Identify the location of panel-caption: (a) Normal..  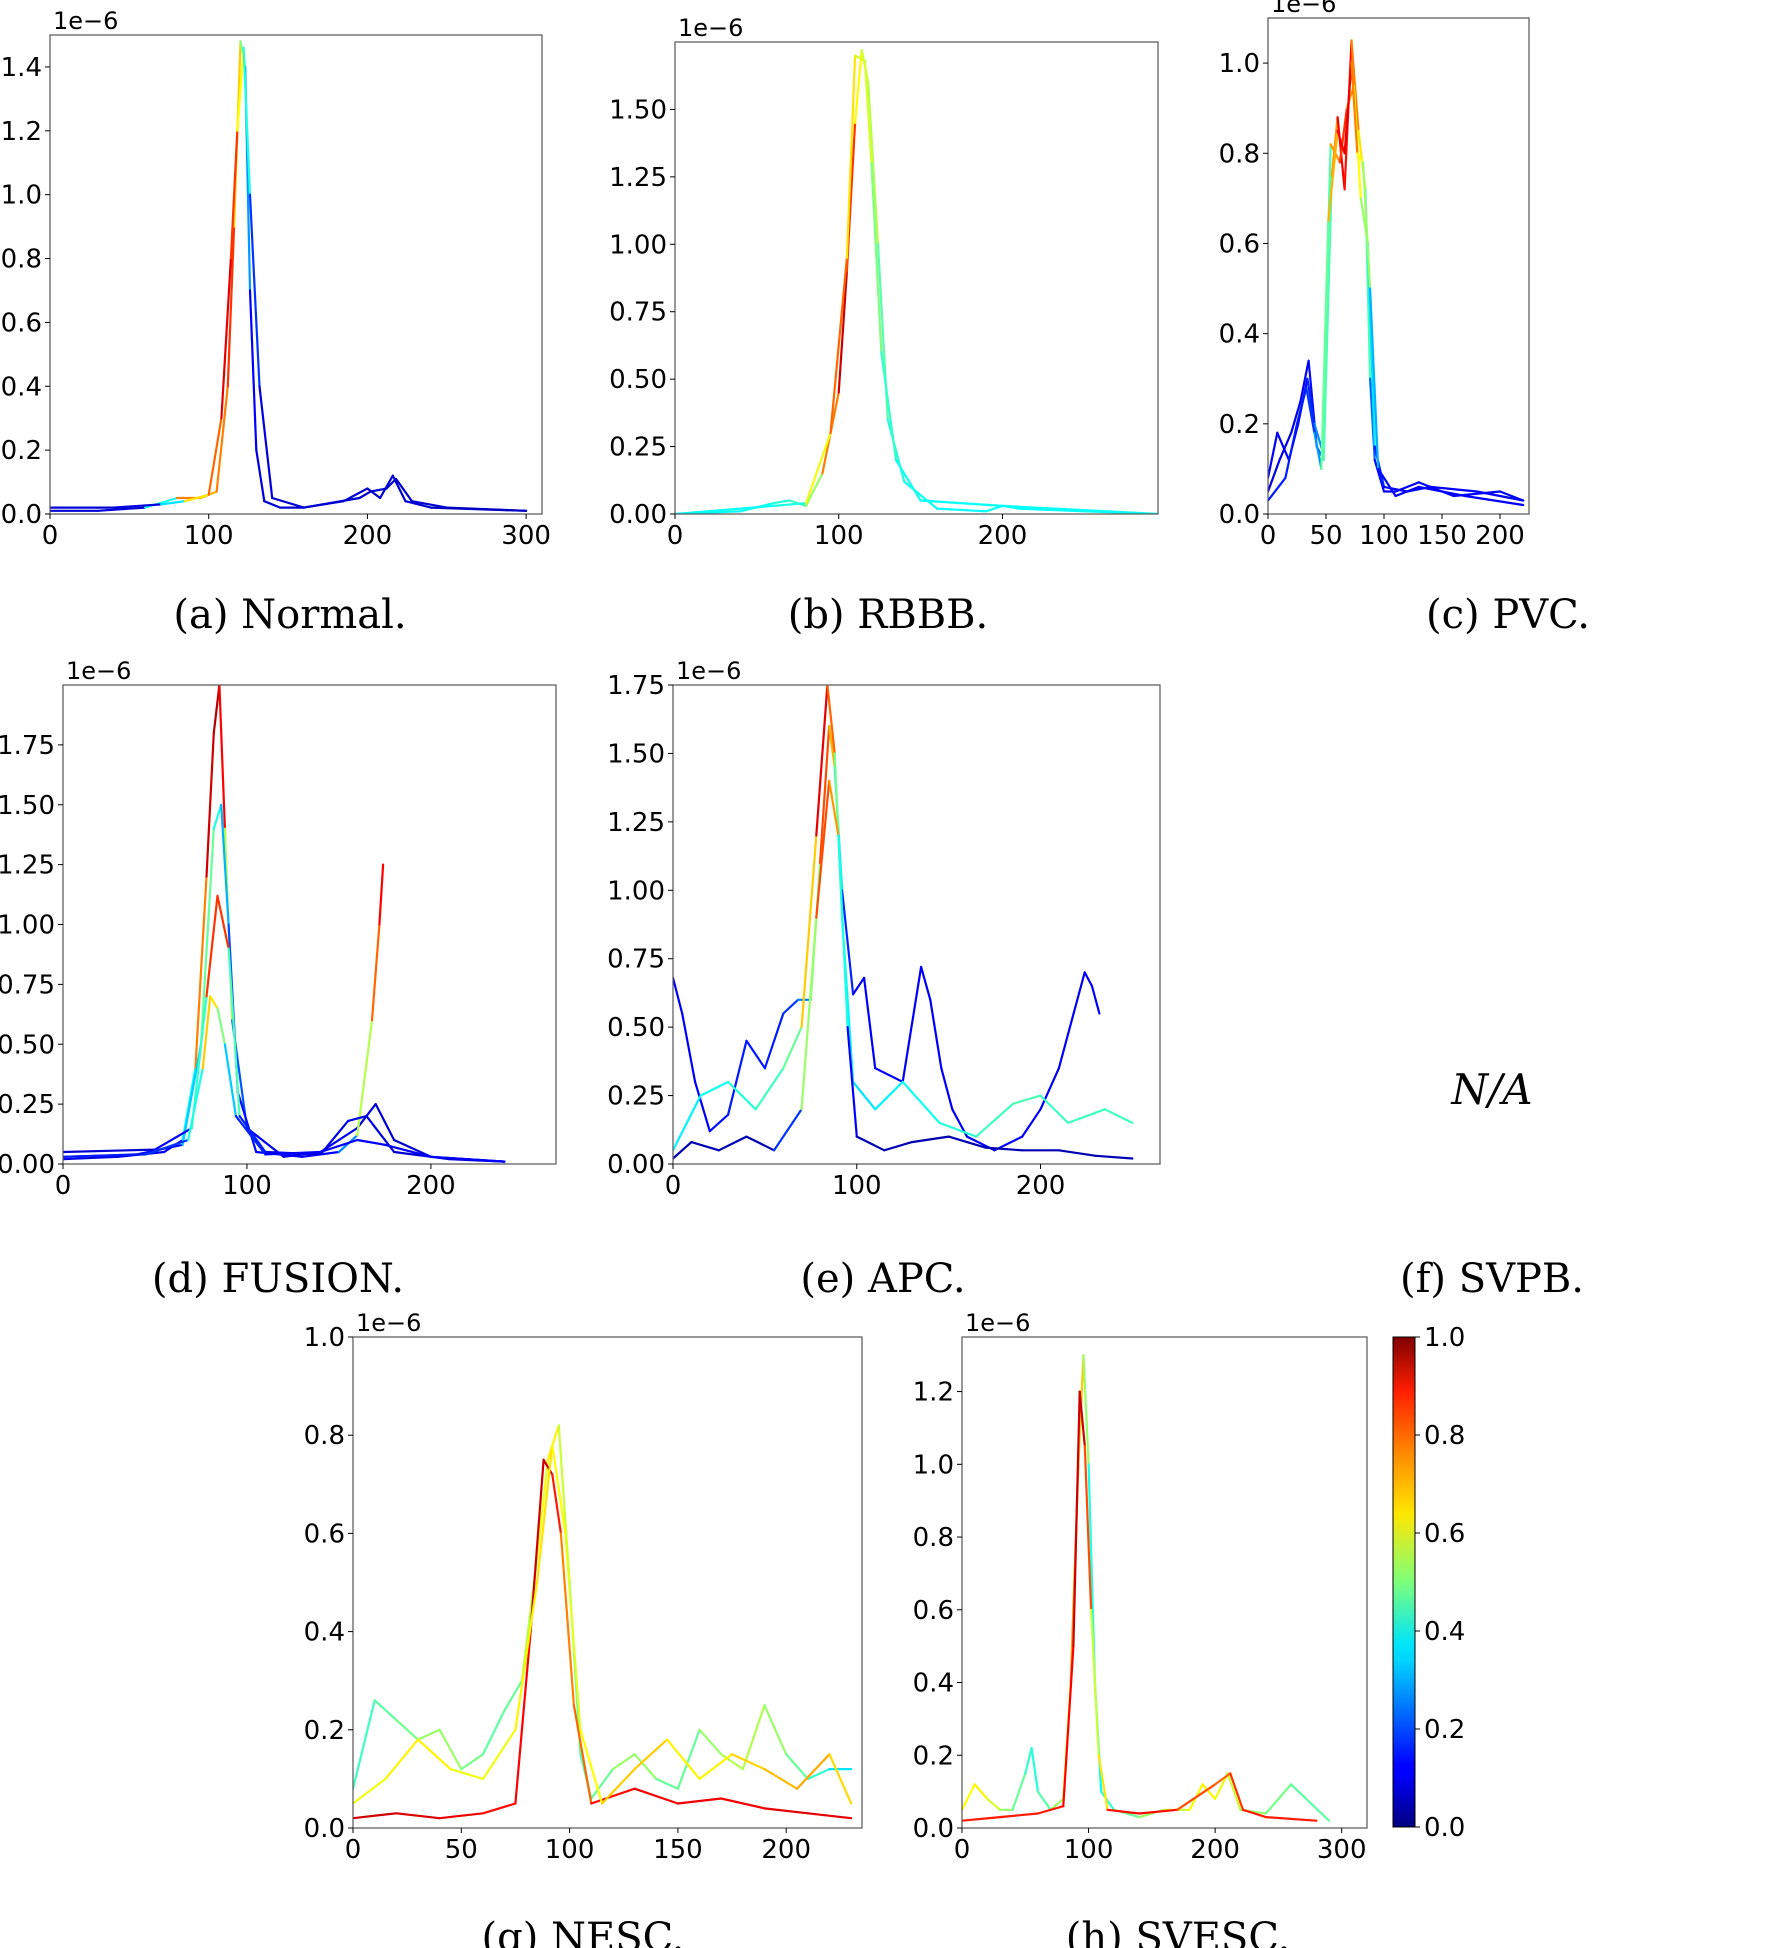
(289, 615).